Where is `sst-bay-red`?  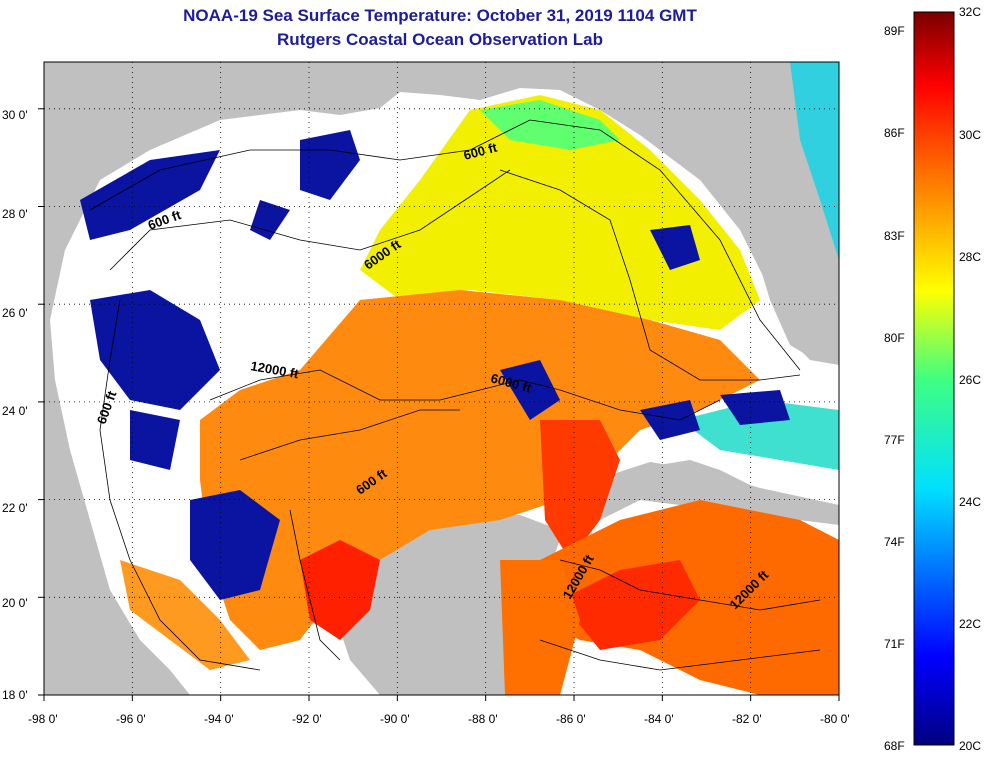
sst-bay-red is located at coordinates (340, 590).